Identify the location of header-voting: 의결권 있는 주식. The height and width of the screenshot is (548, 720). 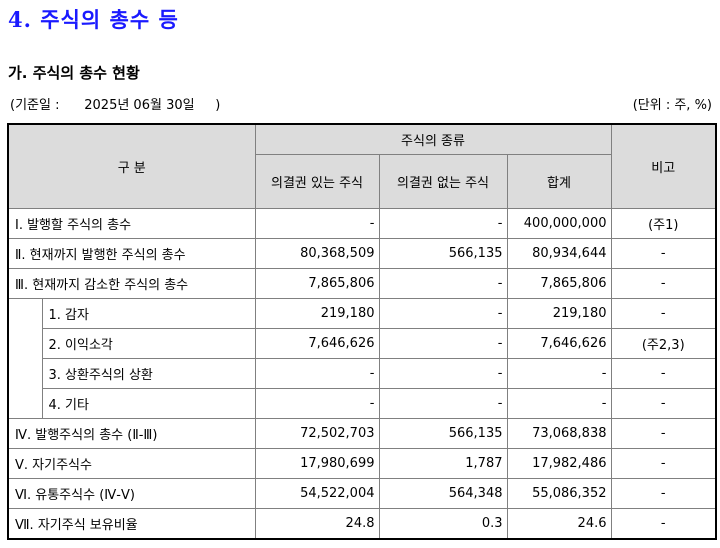
(317, 181).